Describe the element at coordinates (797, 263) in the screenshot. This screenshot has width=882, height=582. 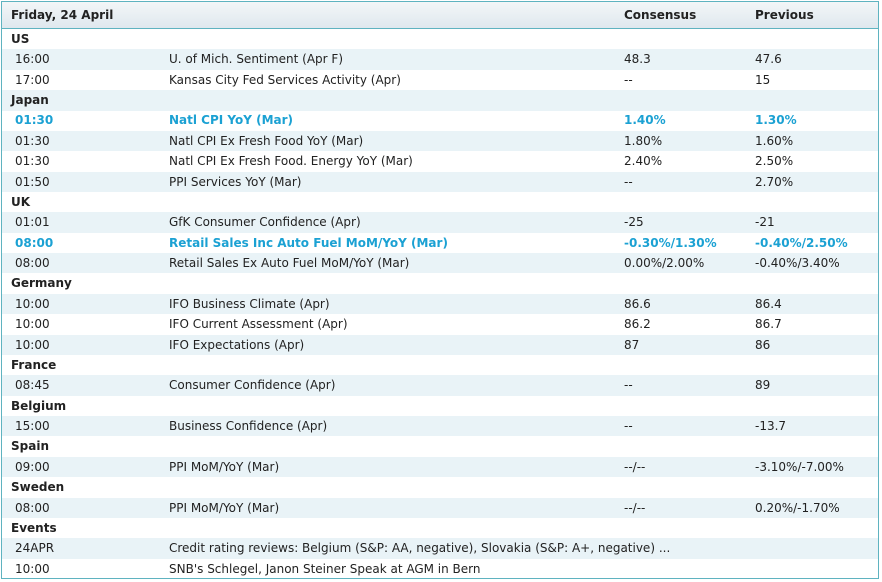
I see `previous: -0.40%/3.40%` at that location.